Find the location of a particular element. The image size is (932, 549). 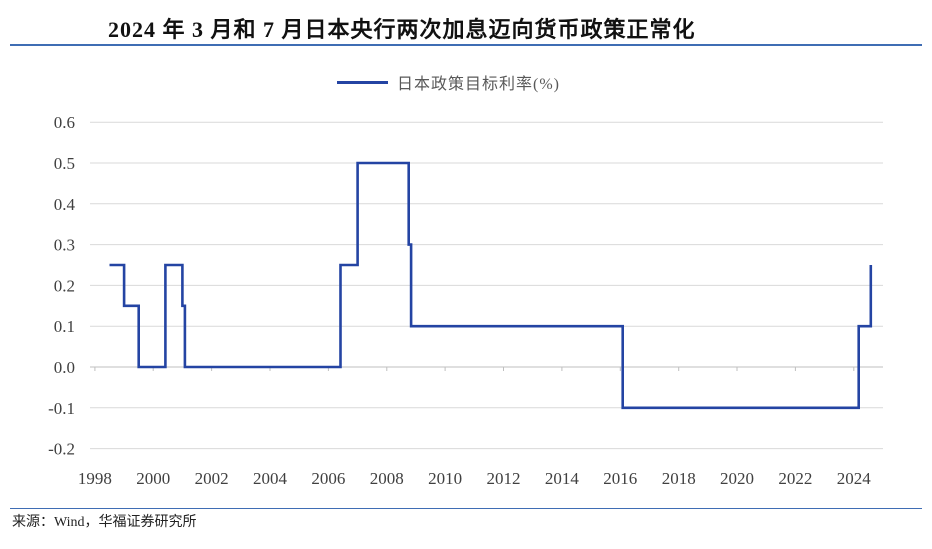

y-tick-label: -0.2 is located at coordinates (61, 449).